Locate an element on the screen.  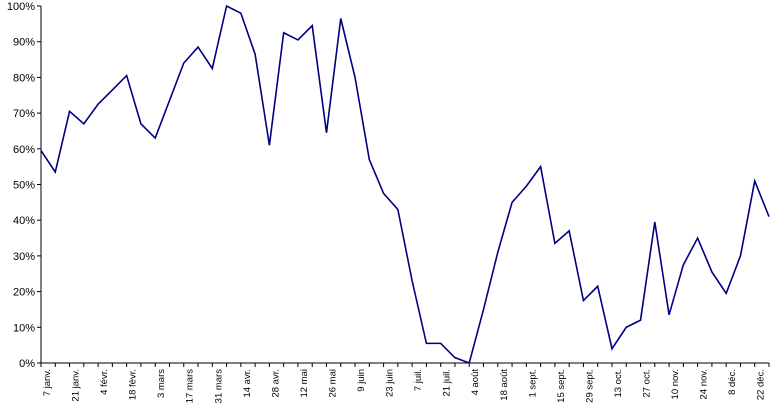
y-tick-label: 90% is located at coordinates (24, 43).